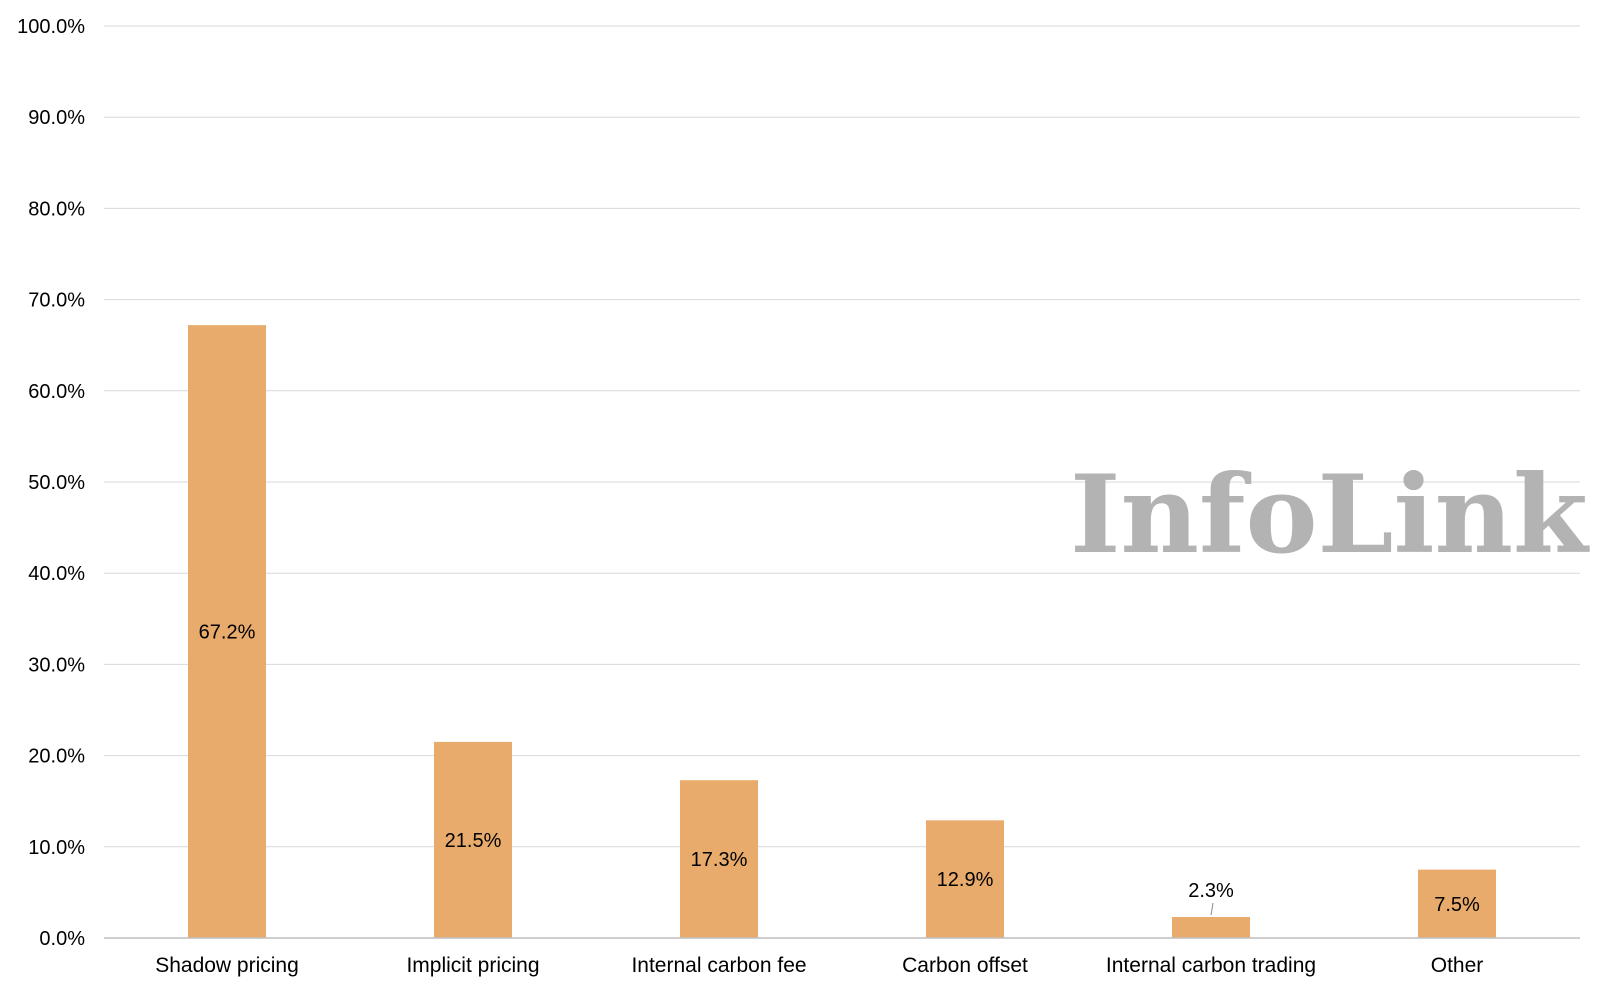 The width and height of the screenshot is (1600, 992). Describe the element at coordinates (56, 118) in the screenshot. I see `y-tick-label: 90.0%` at that location.